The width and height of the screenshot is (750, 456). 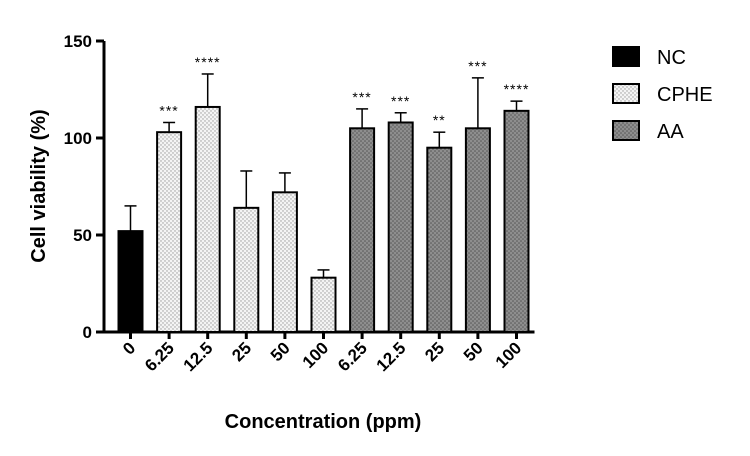 What do you see at coordinates (323, 422) in the screenshot?
I see `x-axis-title: Concentration (ppm)` at bounding box center [323, 422].